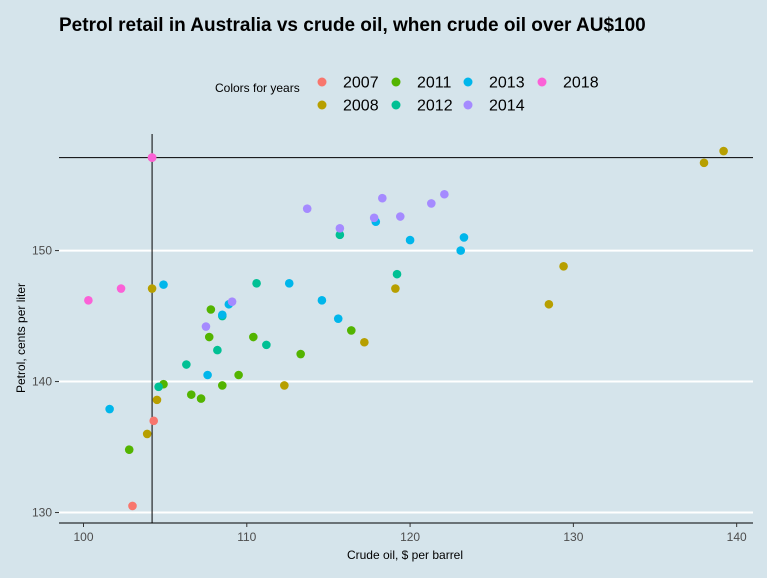  I want to click on x-tick-label-120: 120, so click(410, 537).